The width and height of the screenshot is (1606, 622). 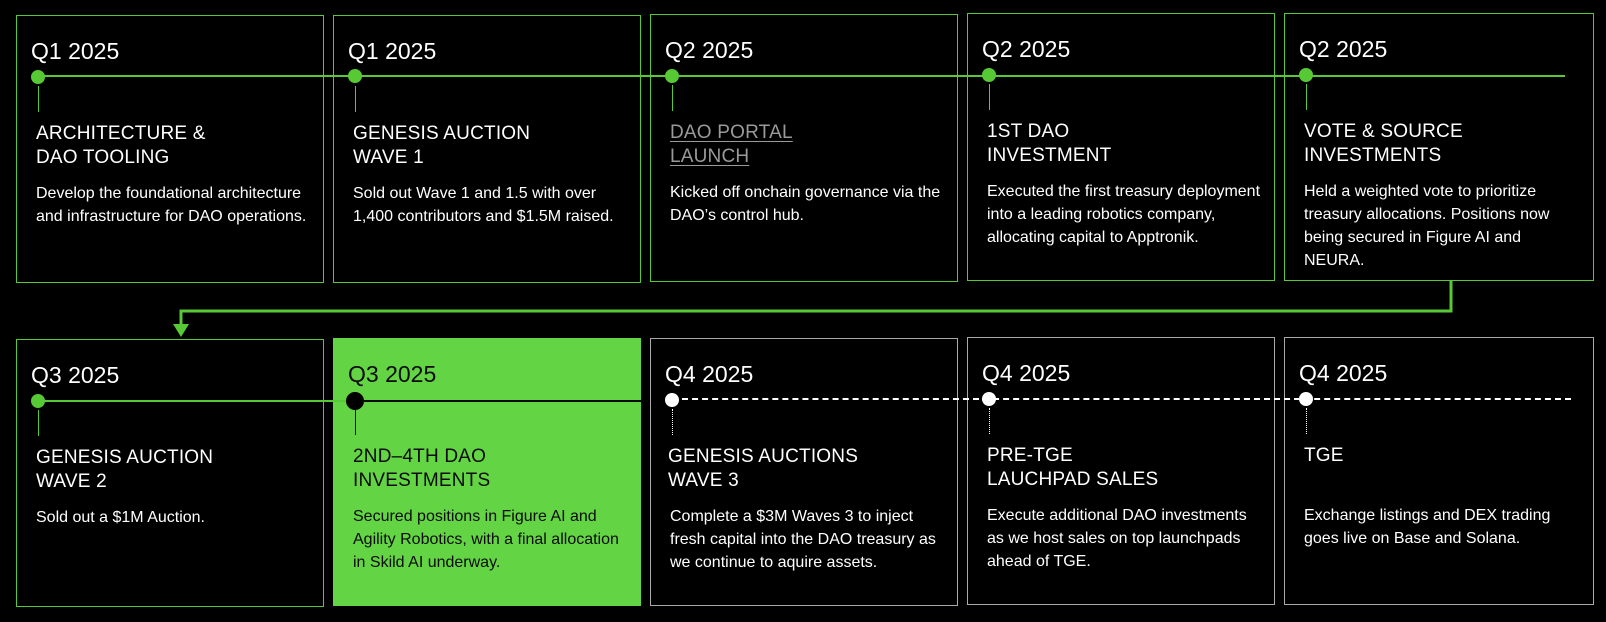 I want to click on milestone-title: VOTE & SOURCE INVESTMENTS, so click(x=1383, y=143).